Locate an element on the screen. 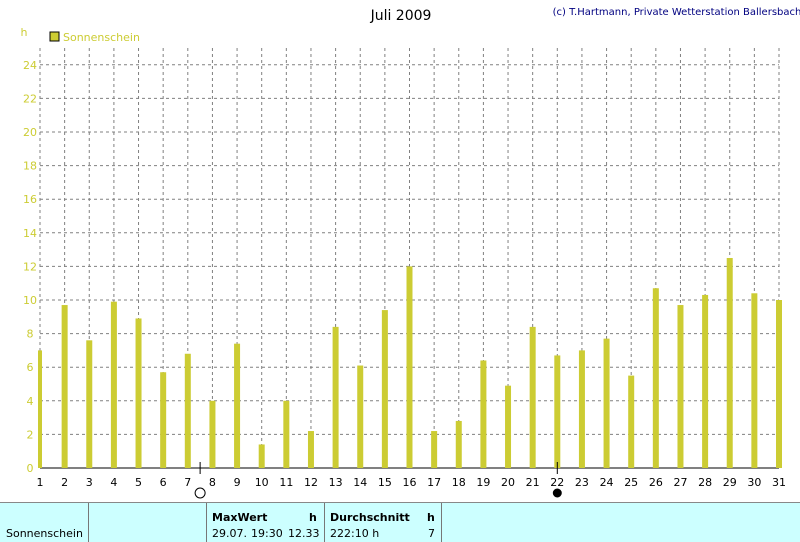 The image size is (800, 542). y-tick-label: 14 is located at coordinates (30, 233).